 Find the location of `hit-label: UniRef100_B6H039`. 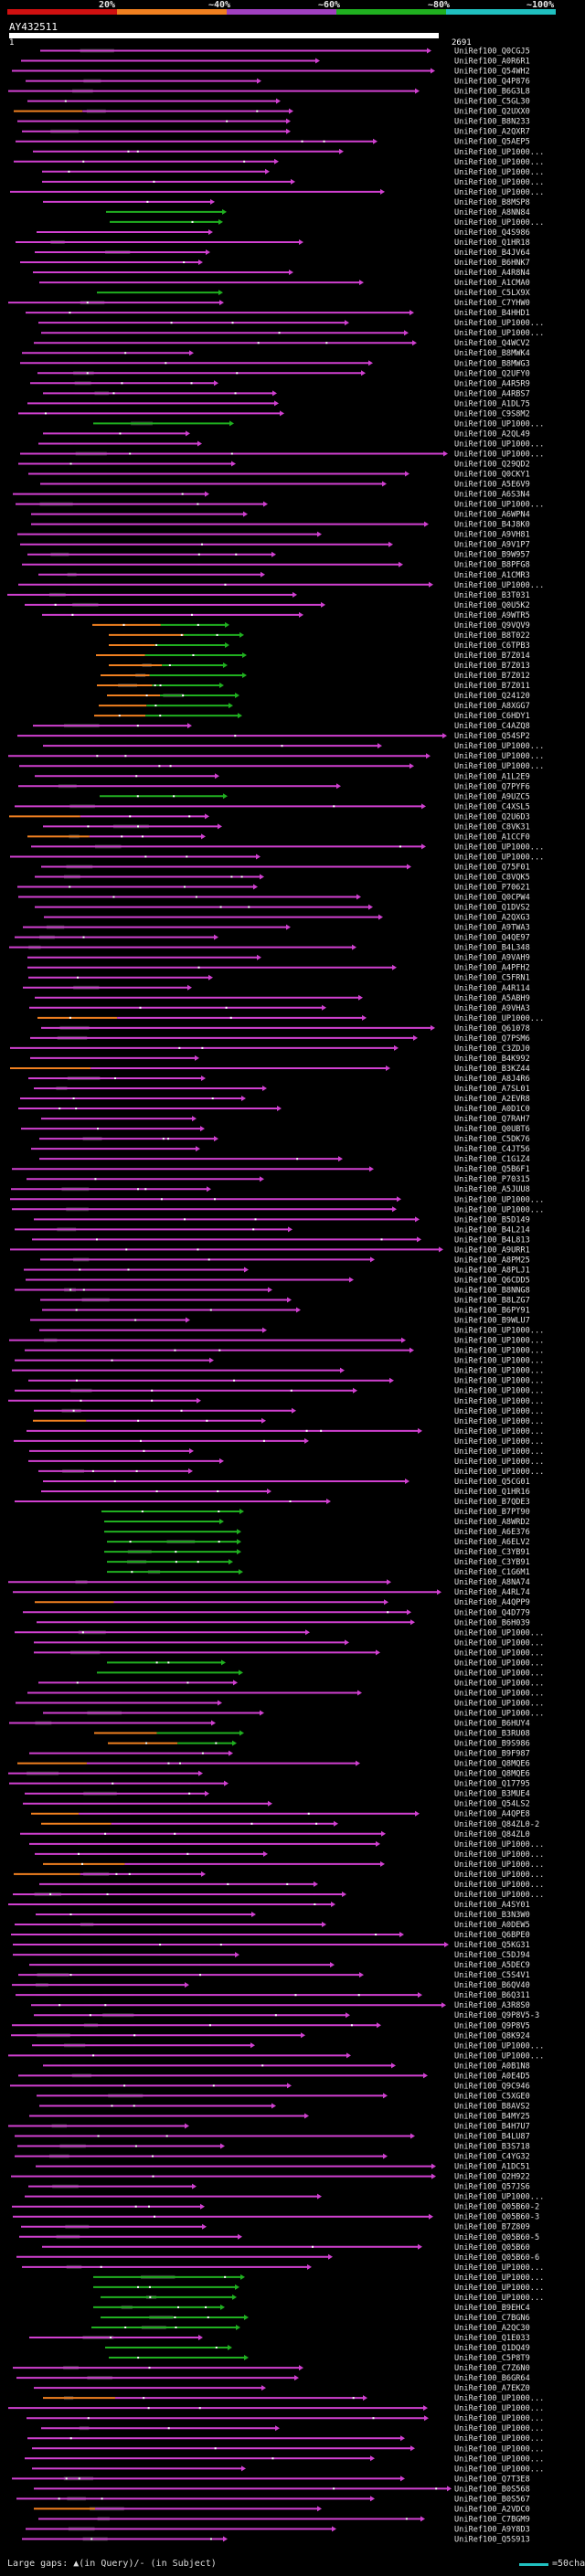

hit-label: UniRef100_B6H039 is located at coordinates (492, 1622).